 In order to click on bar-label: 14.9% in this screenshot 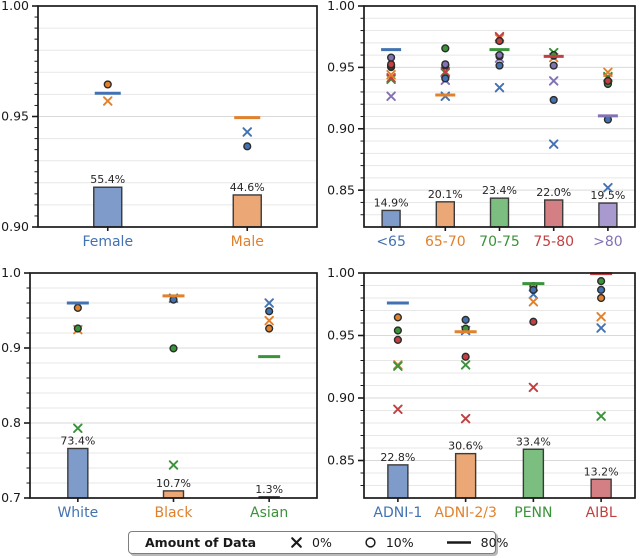, I will do `click(391, 202)`.